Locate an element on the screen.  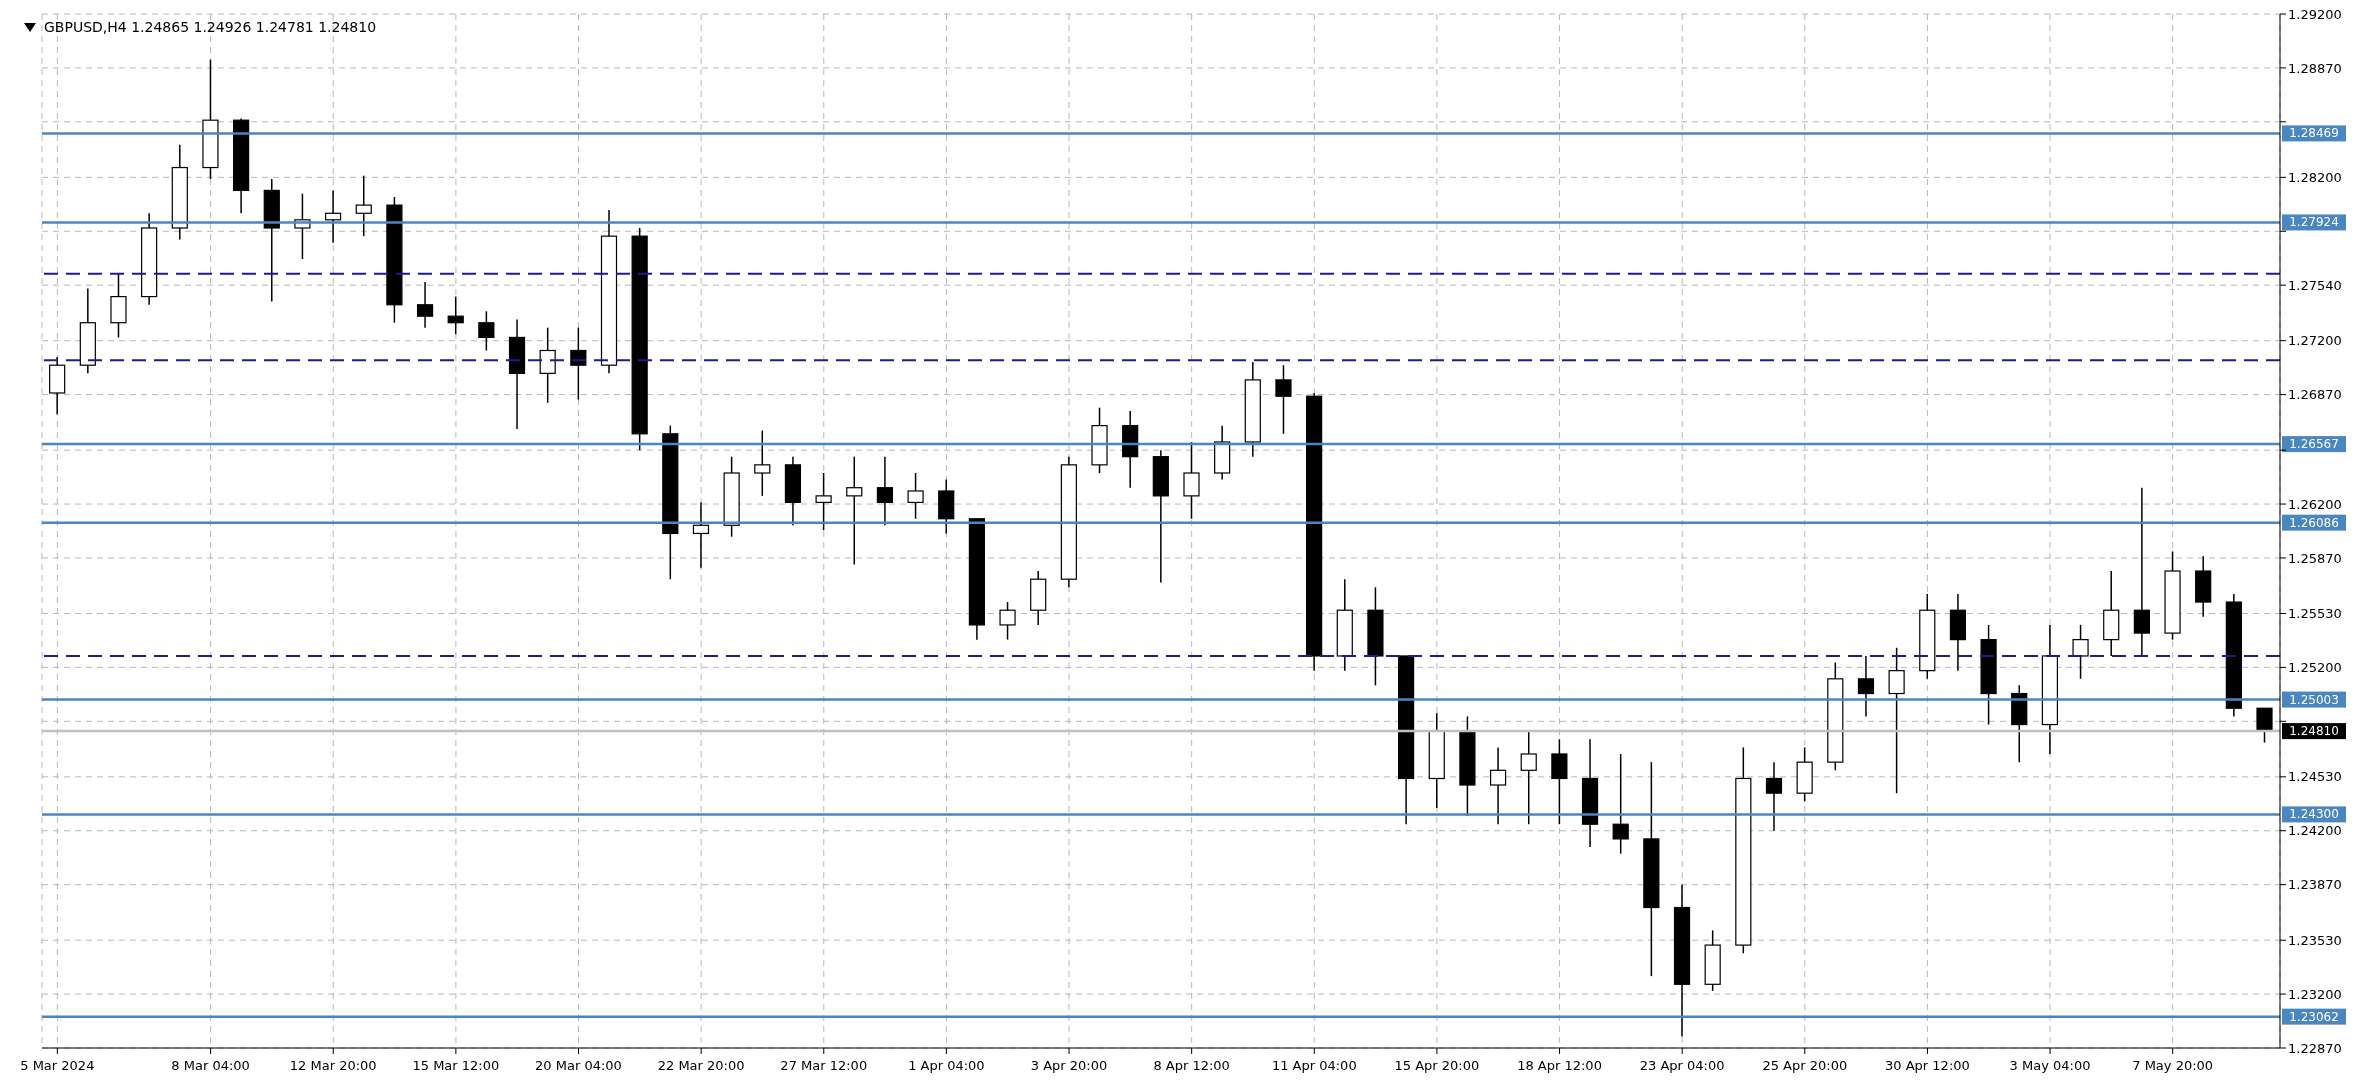
x-tick-label: 7 May 20:00 is located at coordinates (2173, 1065).